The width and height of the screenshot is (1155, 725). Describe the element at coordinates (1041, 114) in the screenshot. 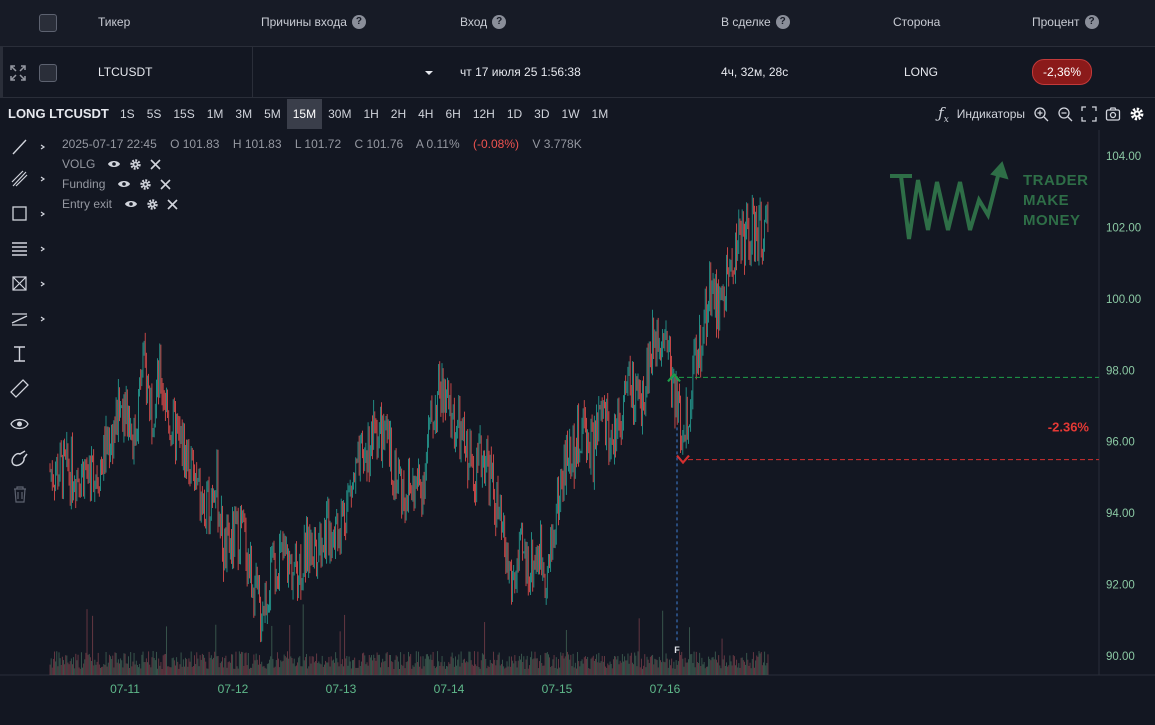

I see `zoom-in-icon` at that location.